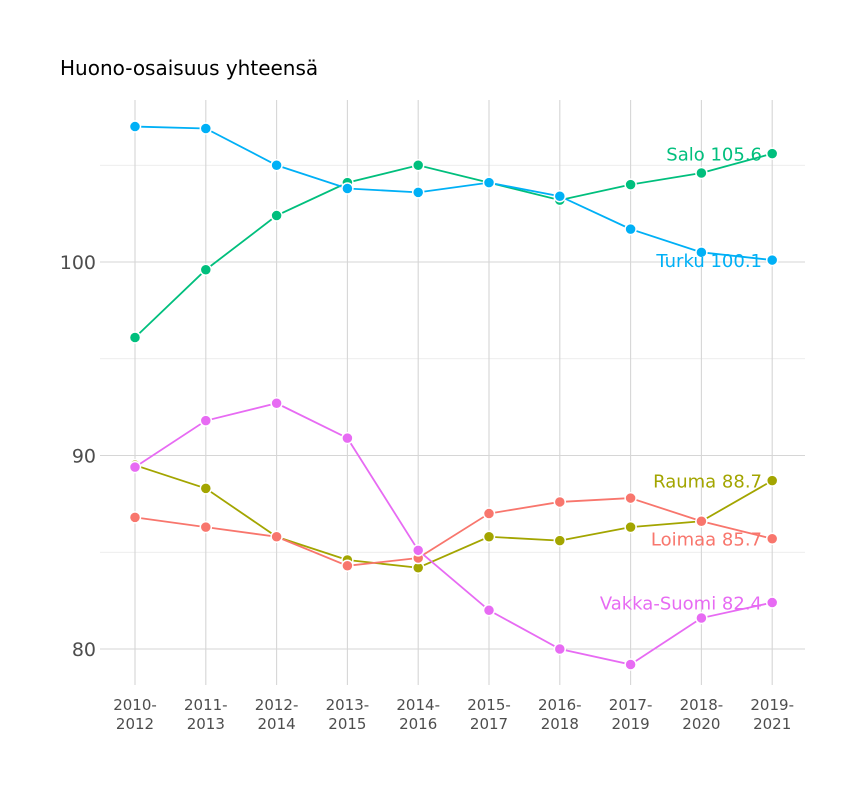  I want to click on y-tick-label: 80, so click(84, 650).